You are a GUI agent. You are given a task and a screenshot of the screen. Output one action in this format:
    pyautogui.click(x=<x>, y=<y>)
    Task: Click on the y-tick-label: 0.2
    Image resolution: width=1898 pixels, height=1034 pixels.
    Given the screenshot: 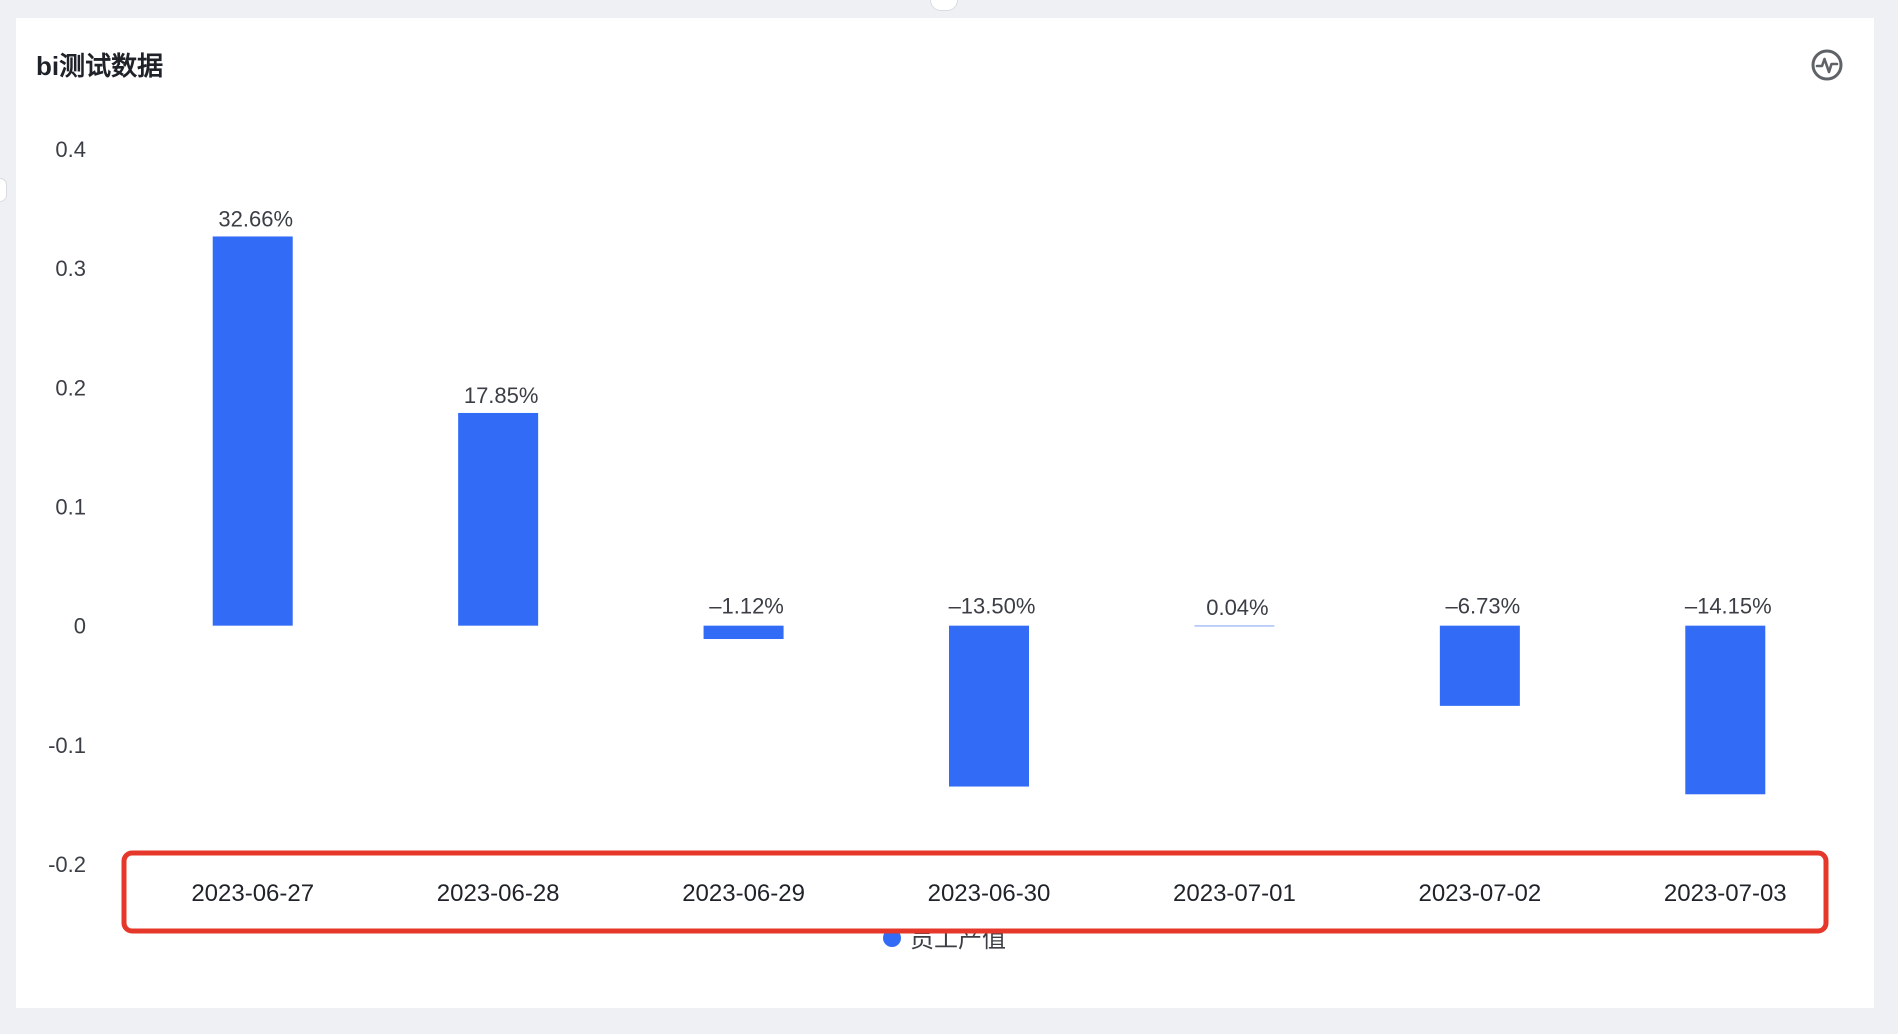 What is the action you would take?
    pyautogui.click(x=70, y=387)
    